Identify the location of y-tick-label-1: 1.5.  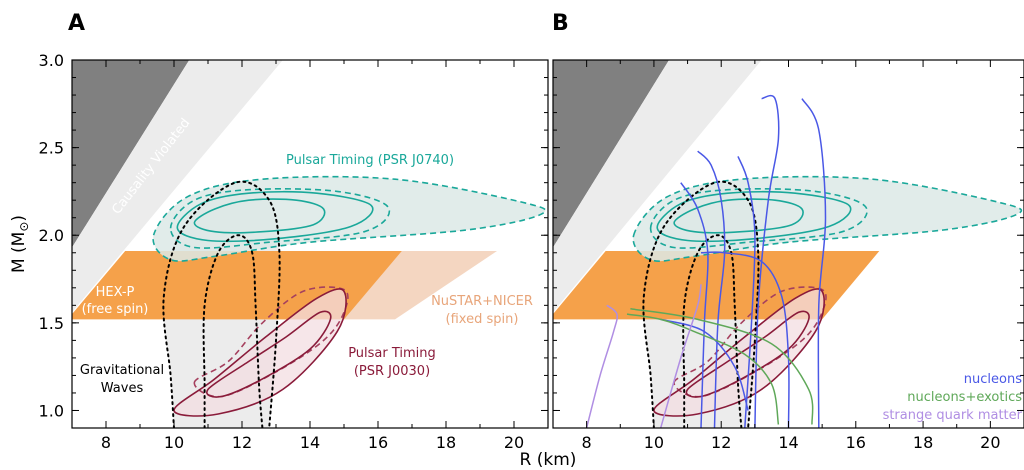
(51, 323).